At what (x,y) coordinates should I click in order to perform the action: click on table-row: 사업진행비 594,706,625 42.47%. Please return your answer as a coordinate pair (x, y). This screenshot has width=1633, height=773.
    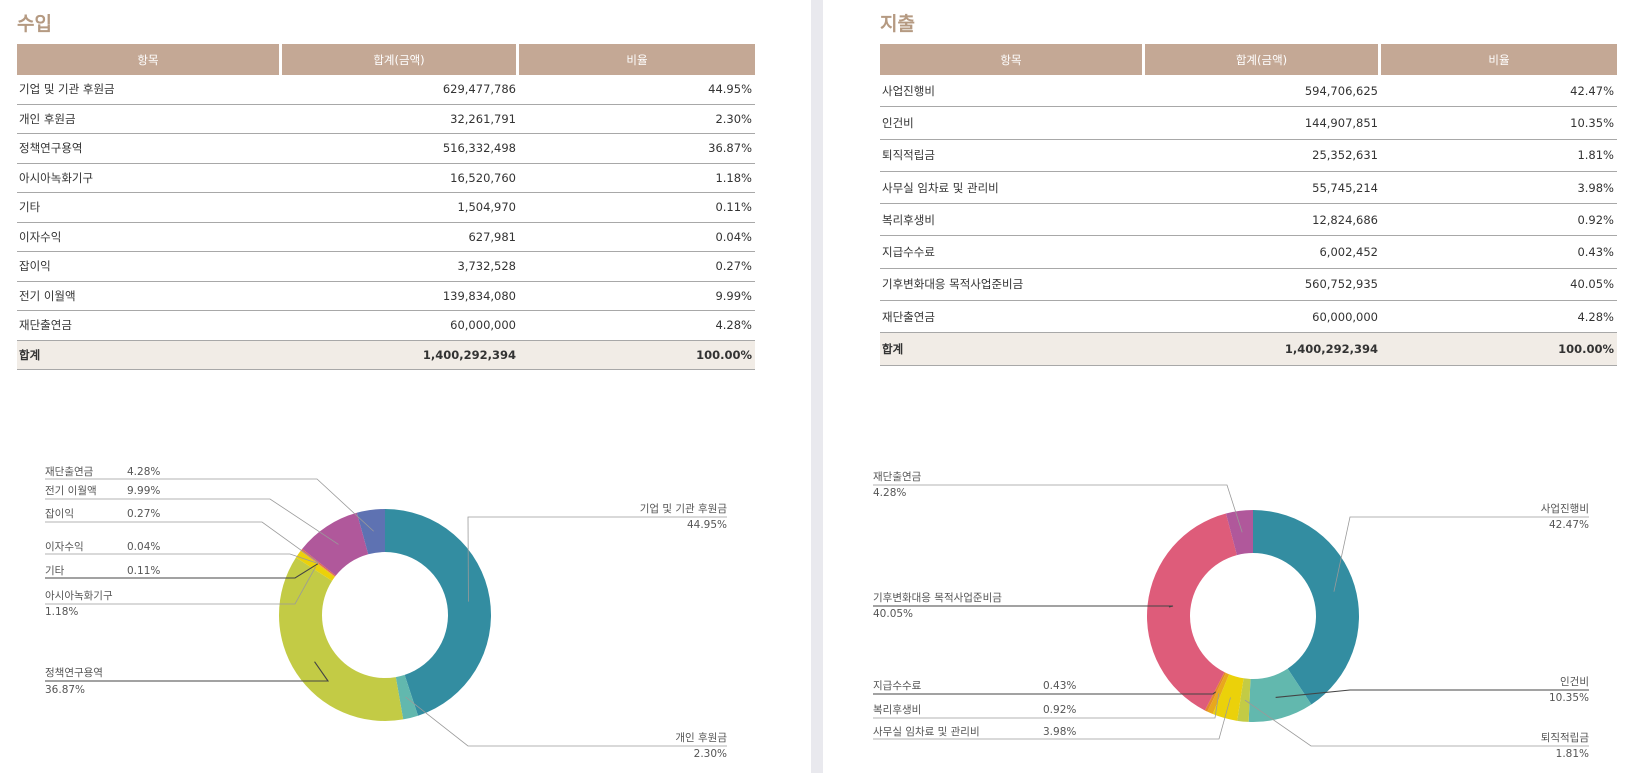
    Looking at the image, I should click on (1248, 91).